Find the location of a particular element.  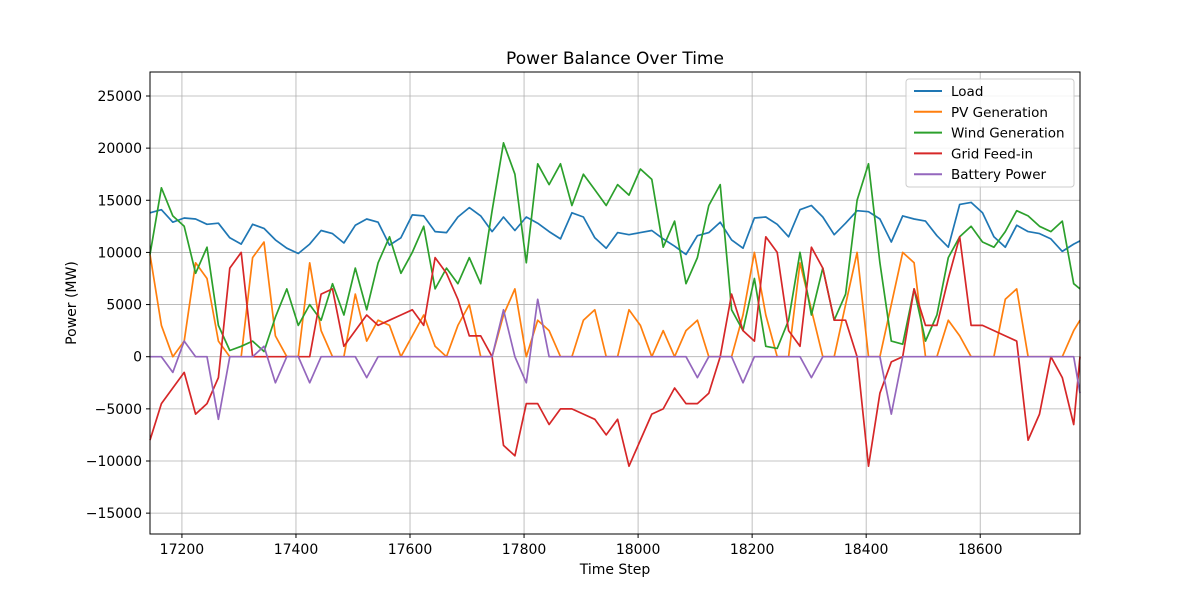

series-line-load is located at coordinates (615, 228).